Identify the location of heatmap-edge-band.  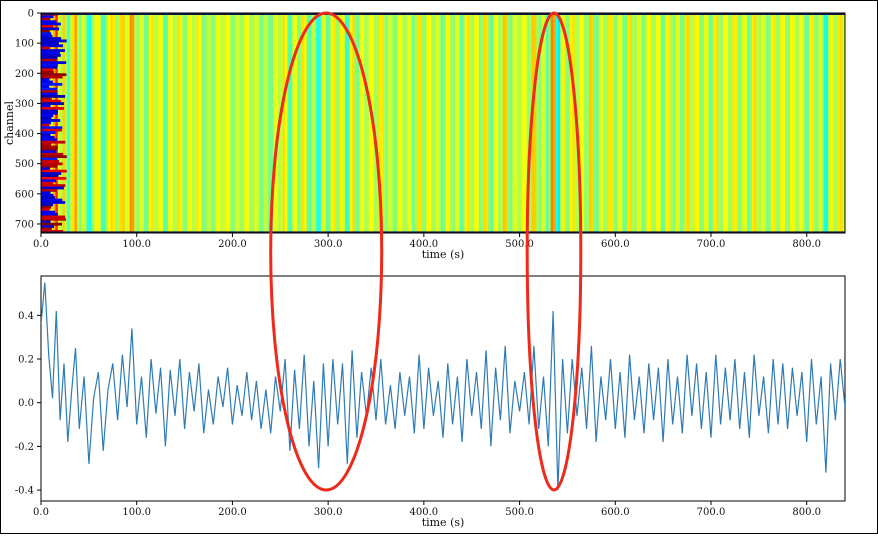
(443, 232).